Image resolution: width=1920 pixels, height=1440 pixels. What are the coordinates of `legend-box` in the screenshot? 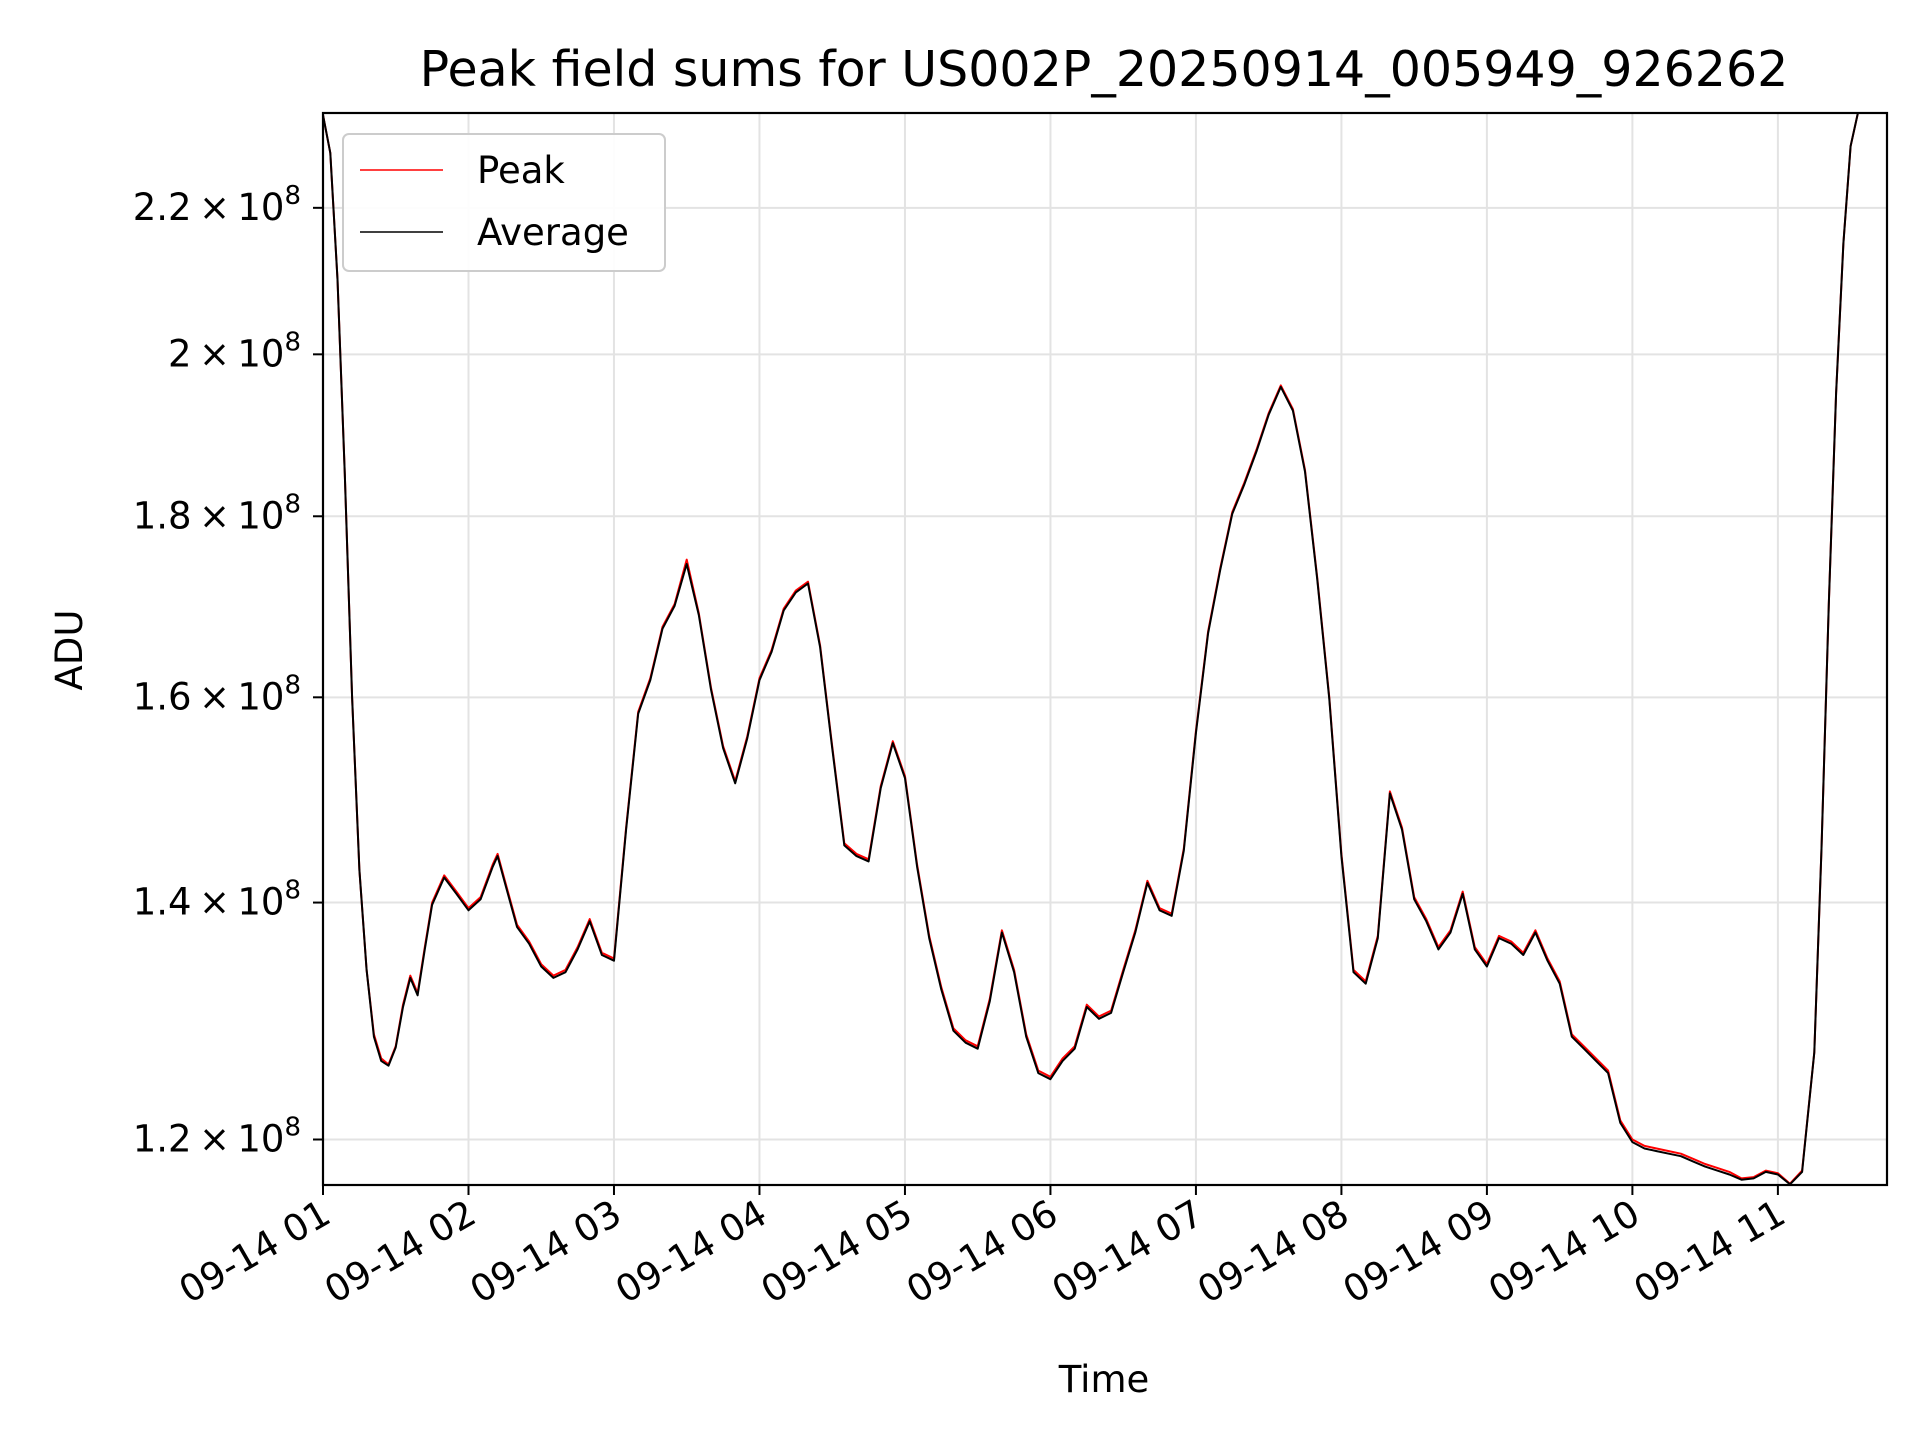 It's located at (504, 202).